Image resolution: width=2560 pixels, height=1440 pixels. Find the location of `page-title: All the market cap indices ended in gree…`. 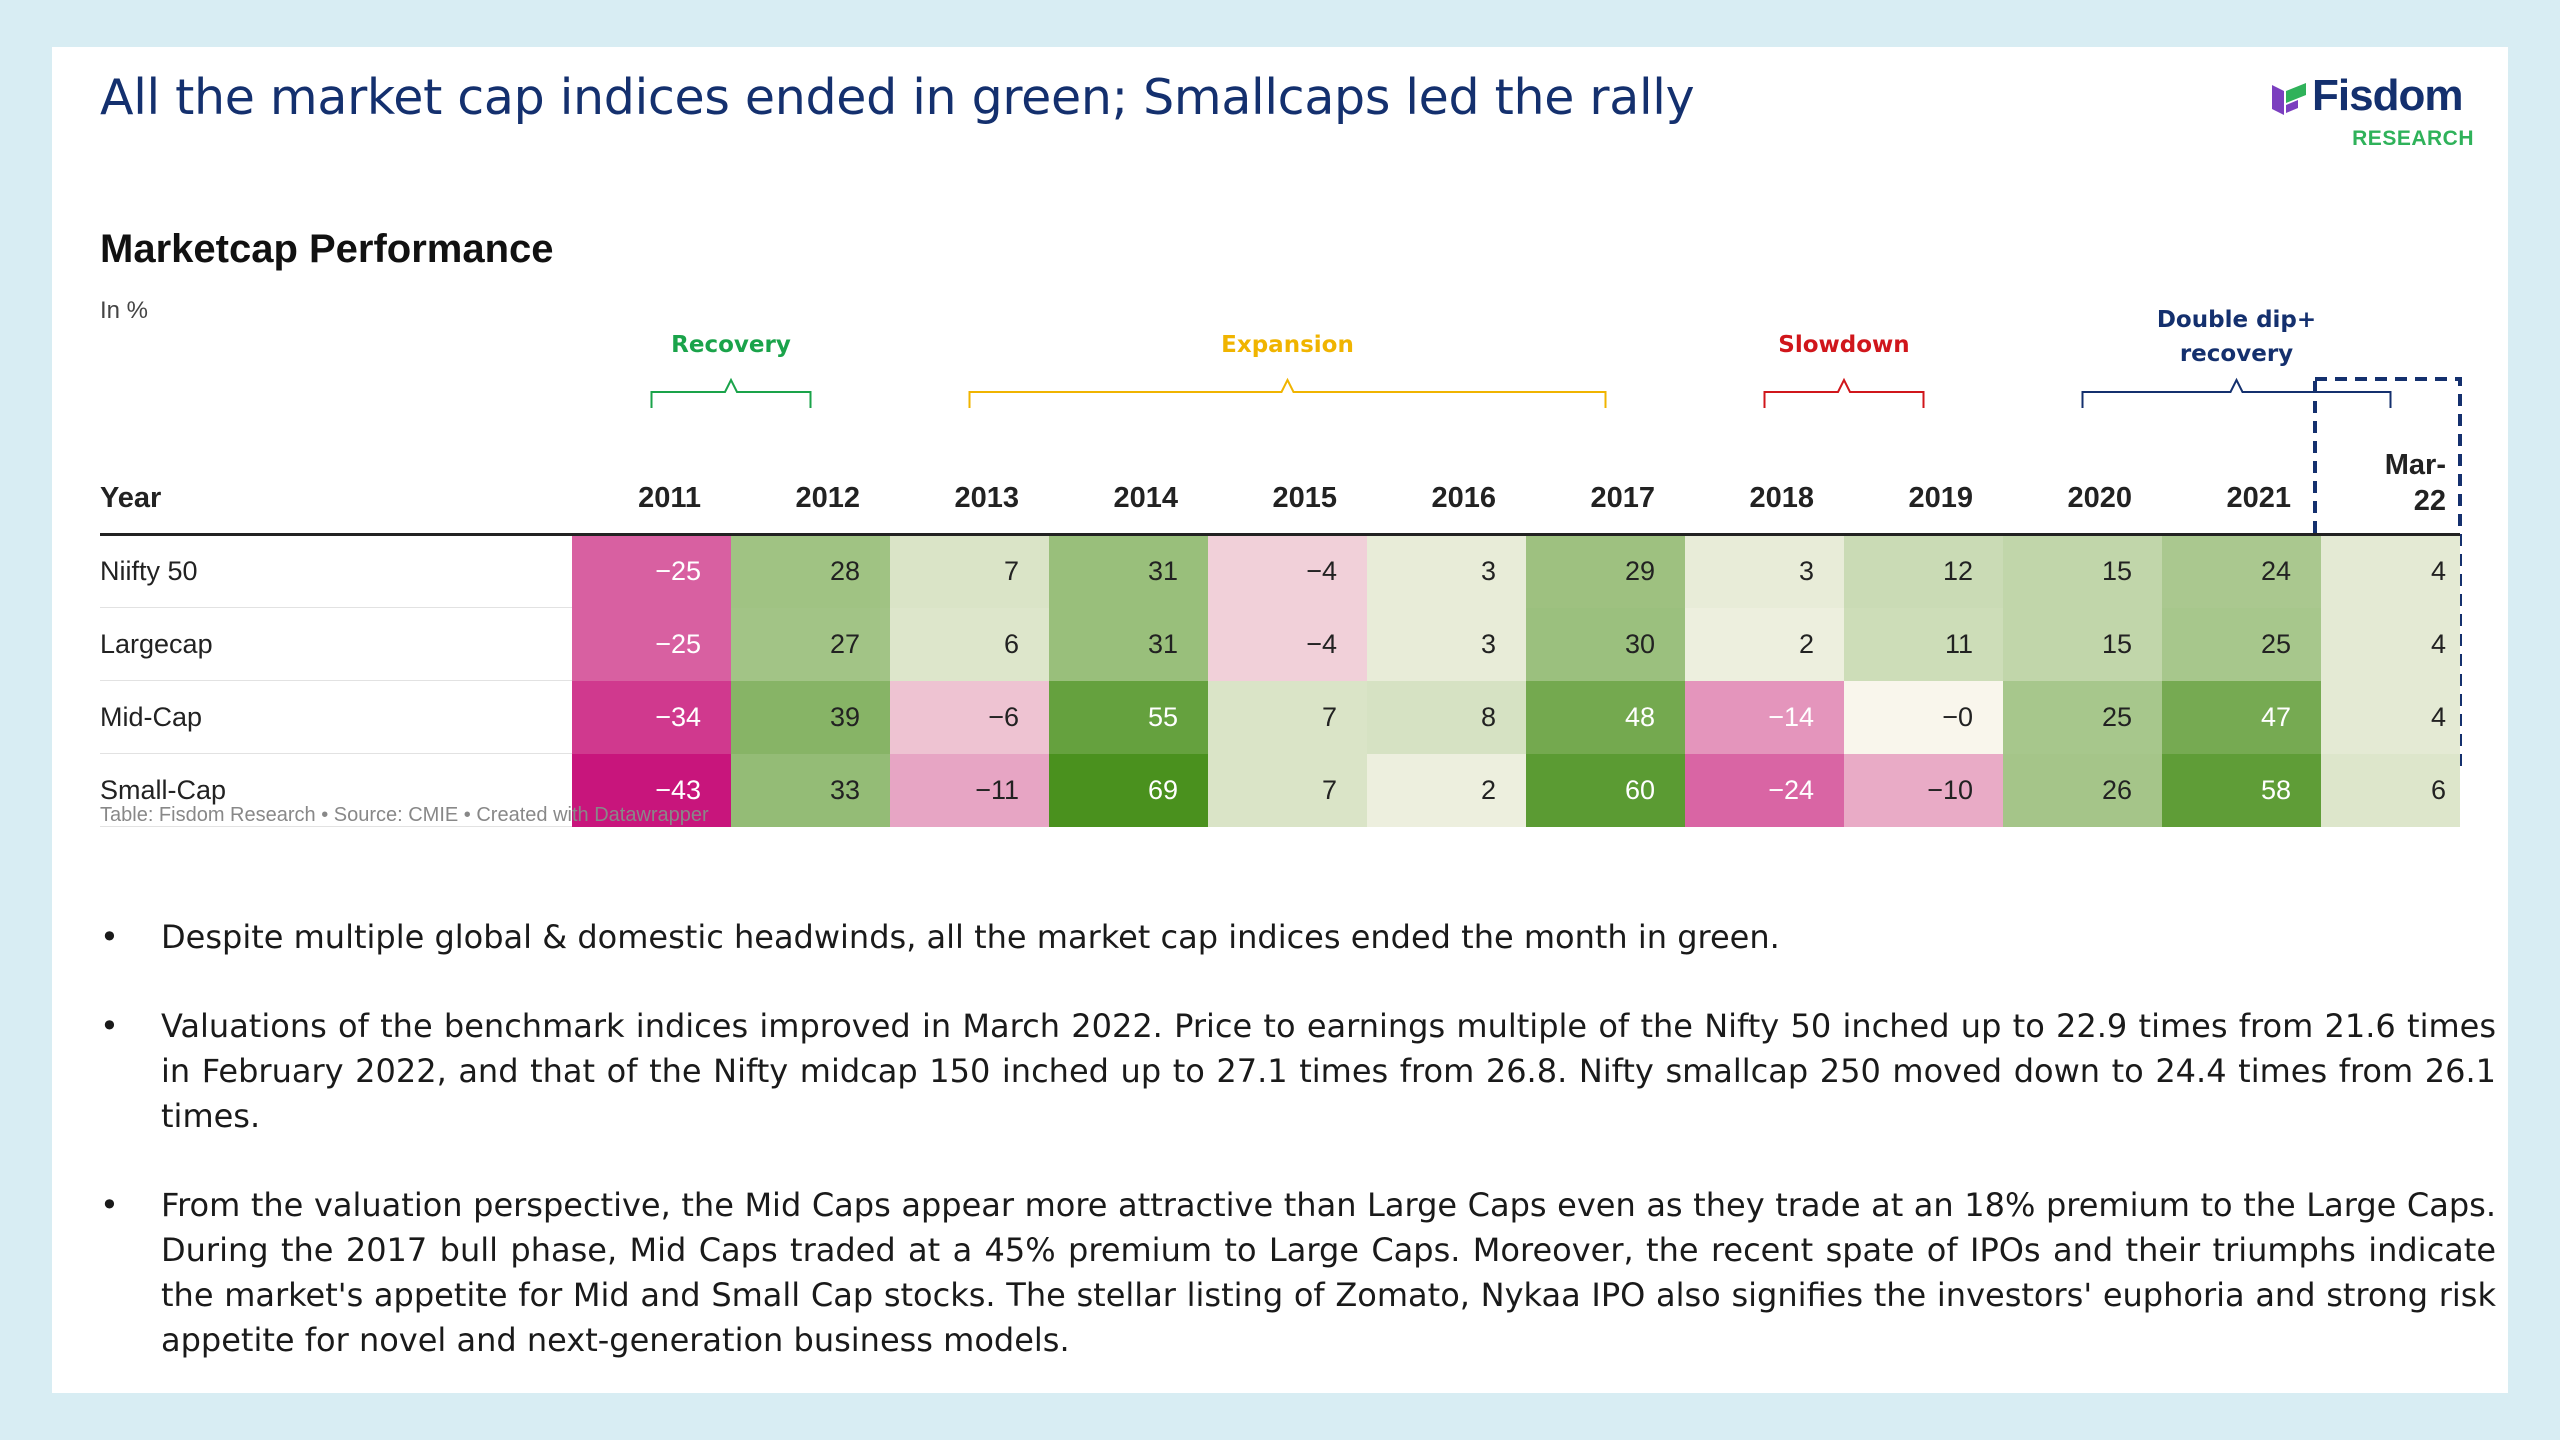

page-title: All the market cap indices ended in gree… is located at coordinates (897, 97).